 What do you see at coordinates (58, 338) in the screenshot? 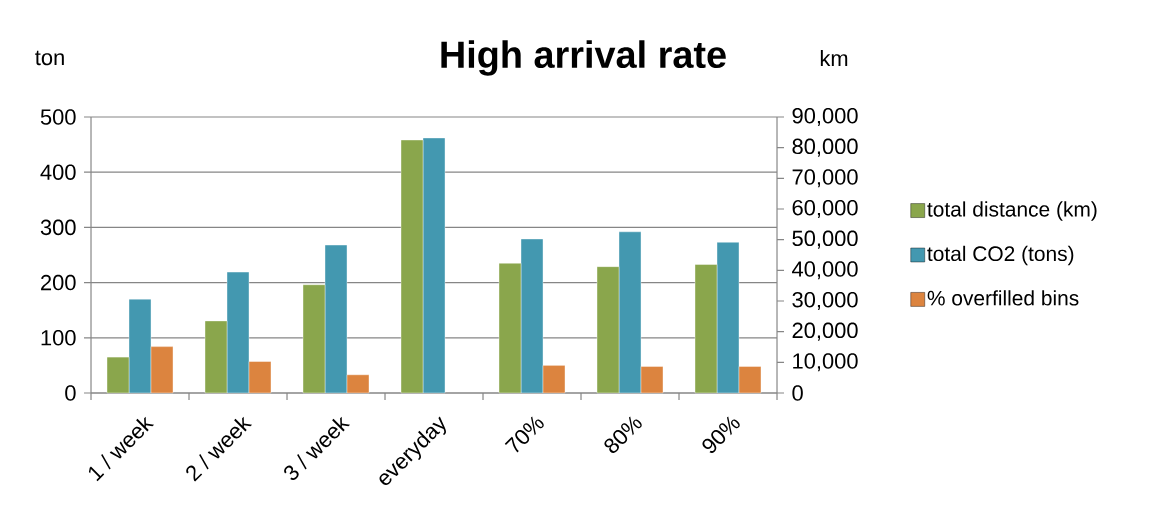
I see `y-tick-label: 100` at bounding box center [58, 338].